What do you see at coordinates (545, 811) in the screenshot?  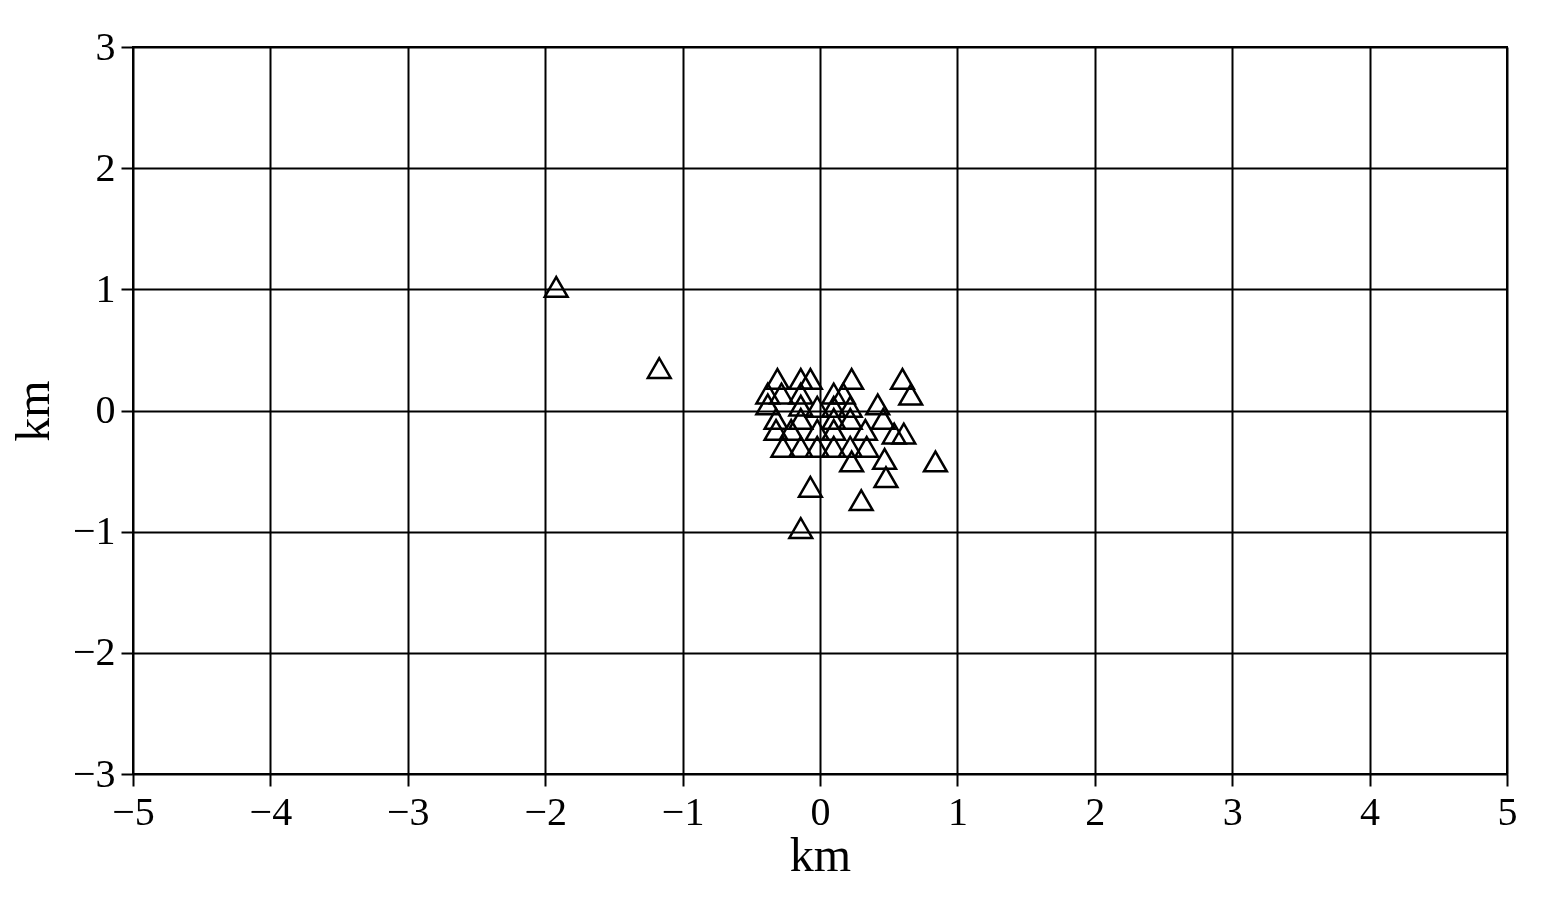 I see `x-tick-label: −2` at bounding box center [545, 811].